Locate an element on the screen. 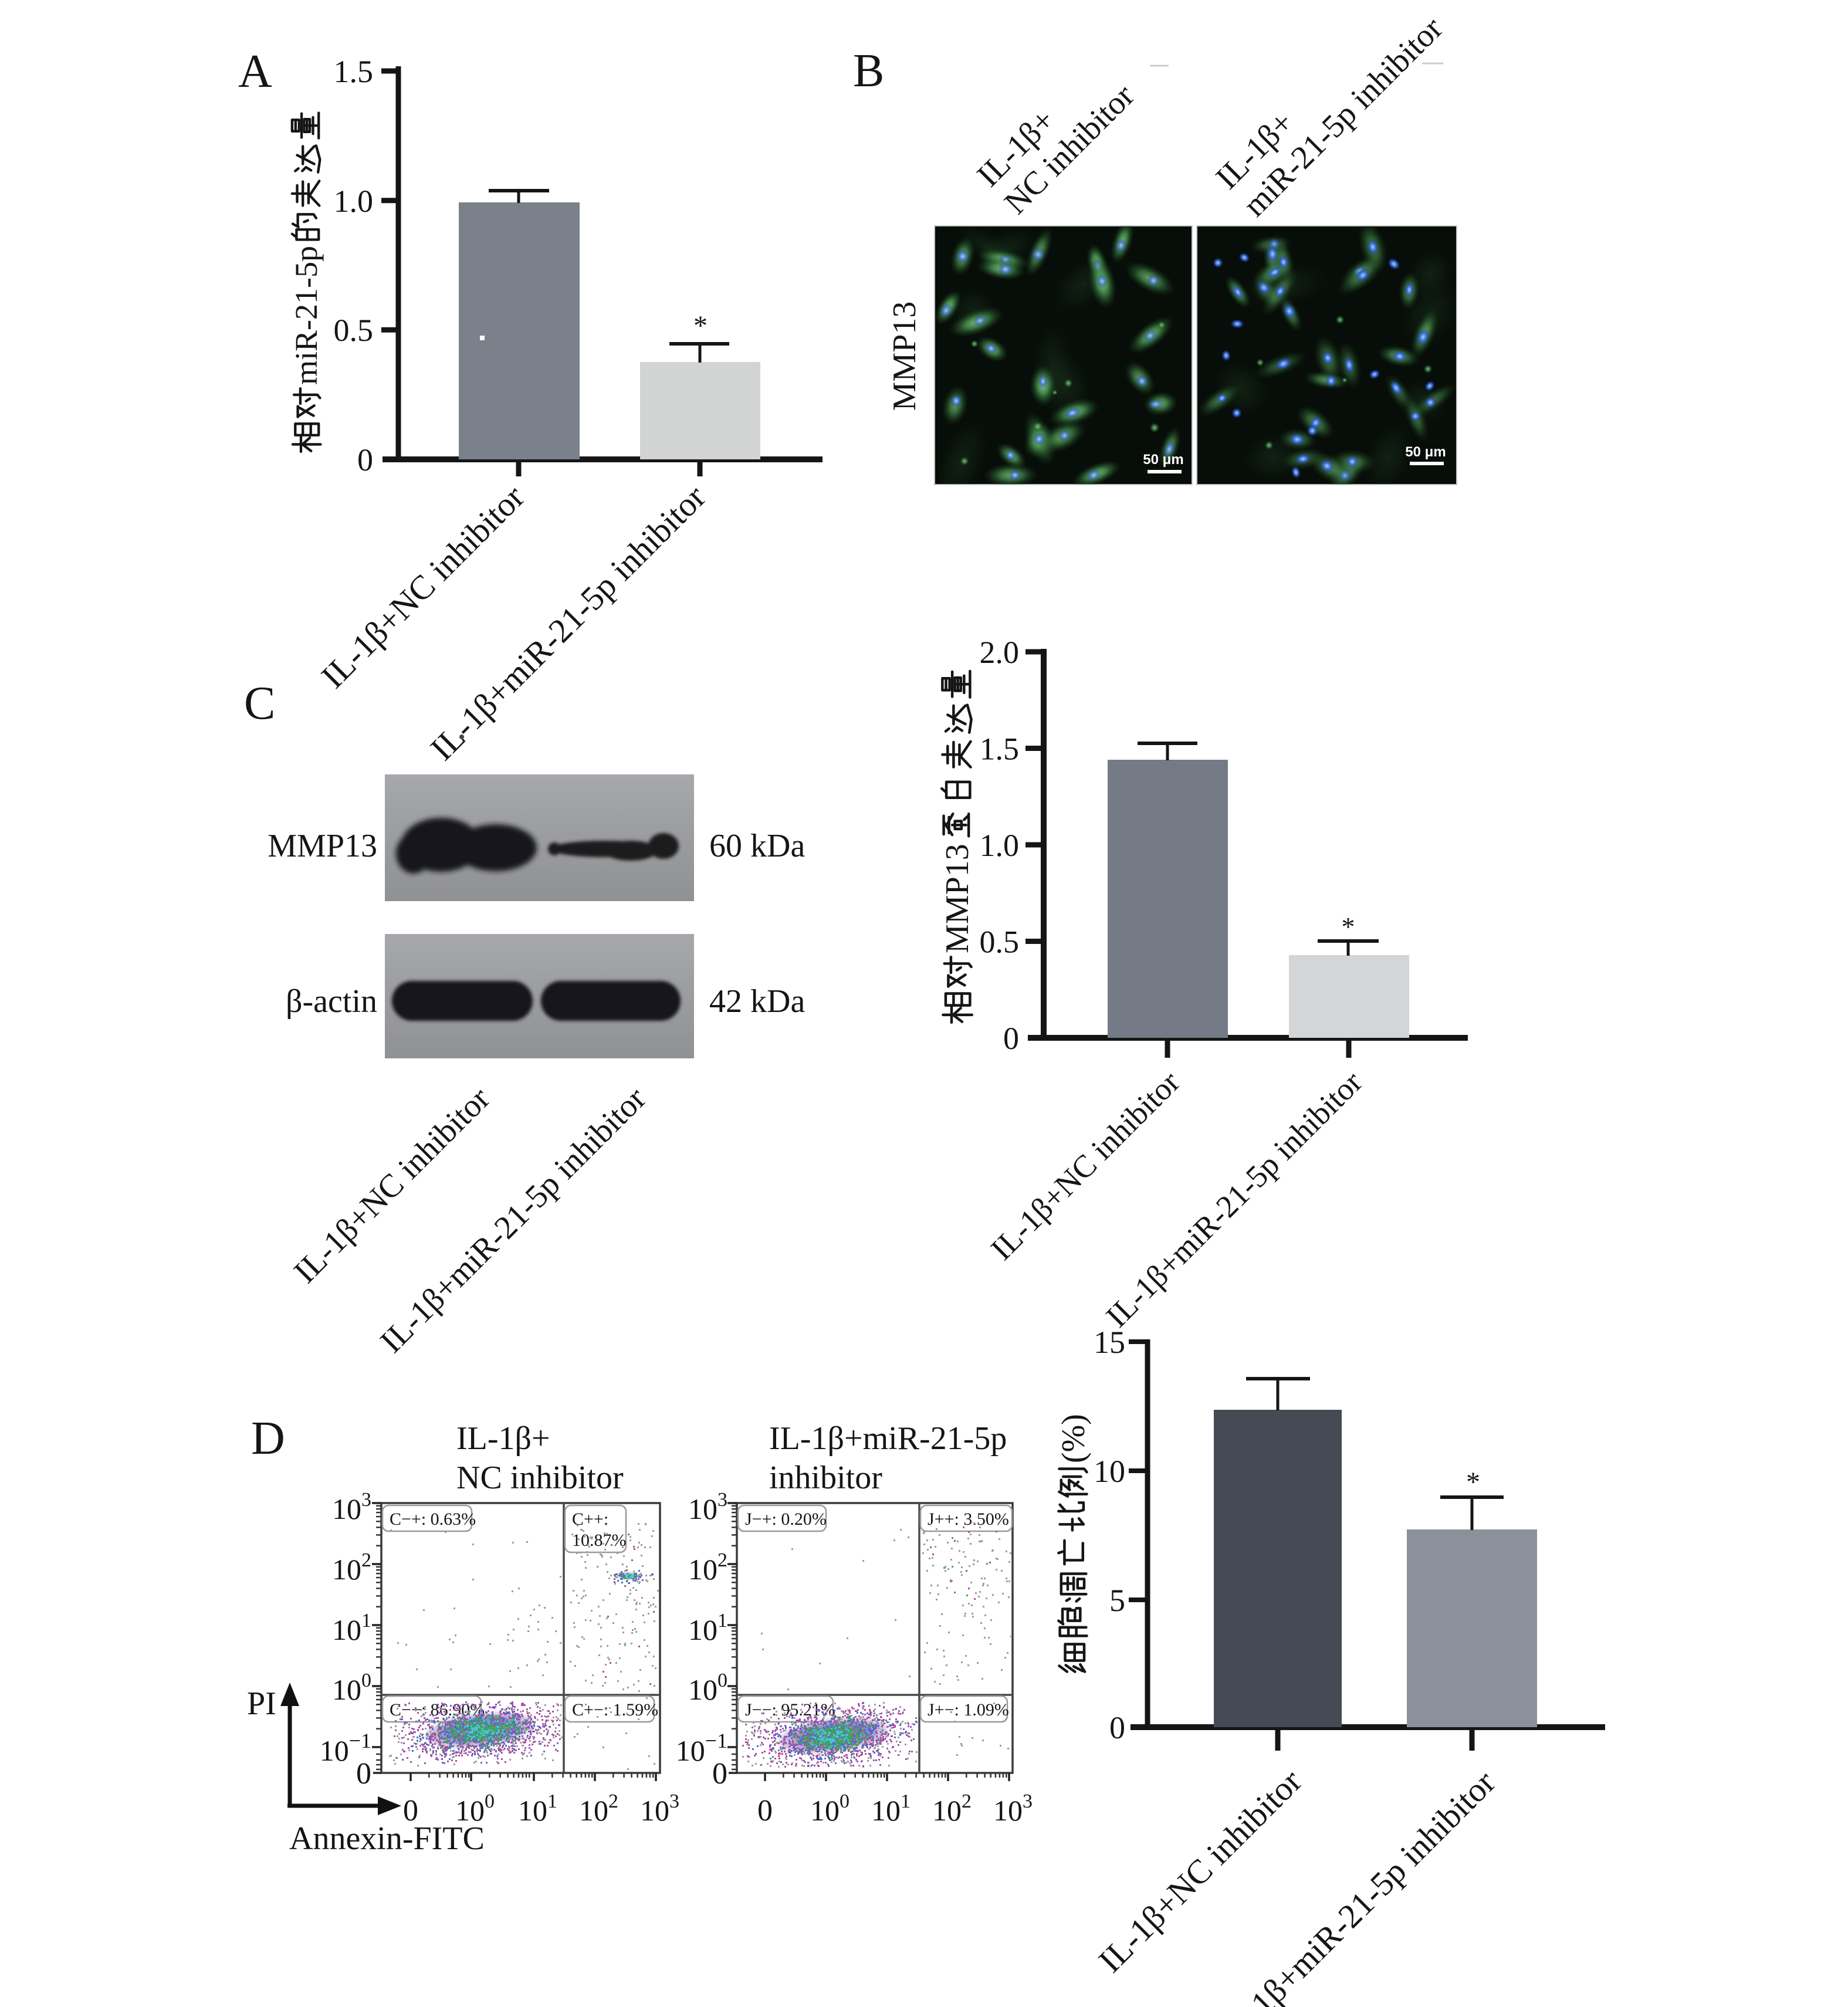 The height and width of the screenshot is (2007, 1848). svg-text: 15 is located at coordinates (1109, 1342).